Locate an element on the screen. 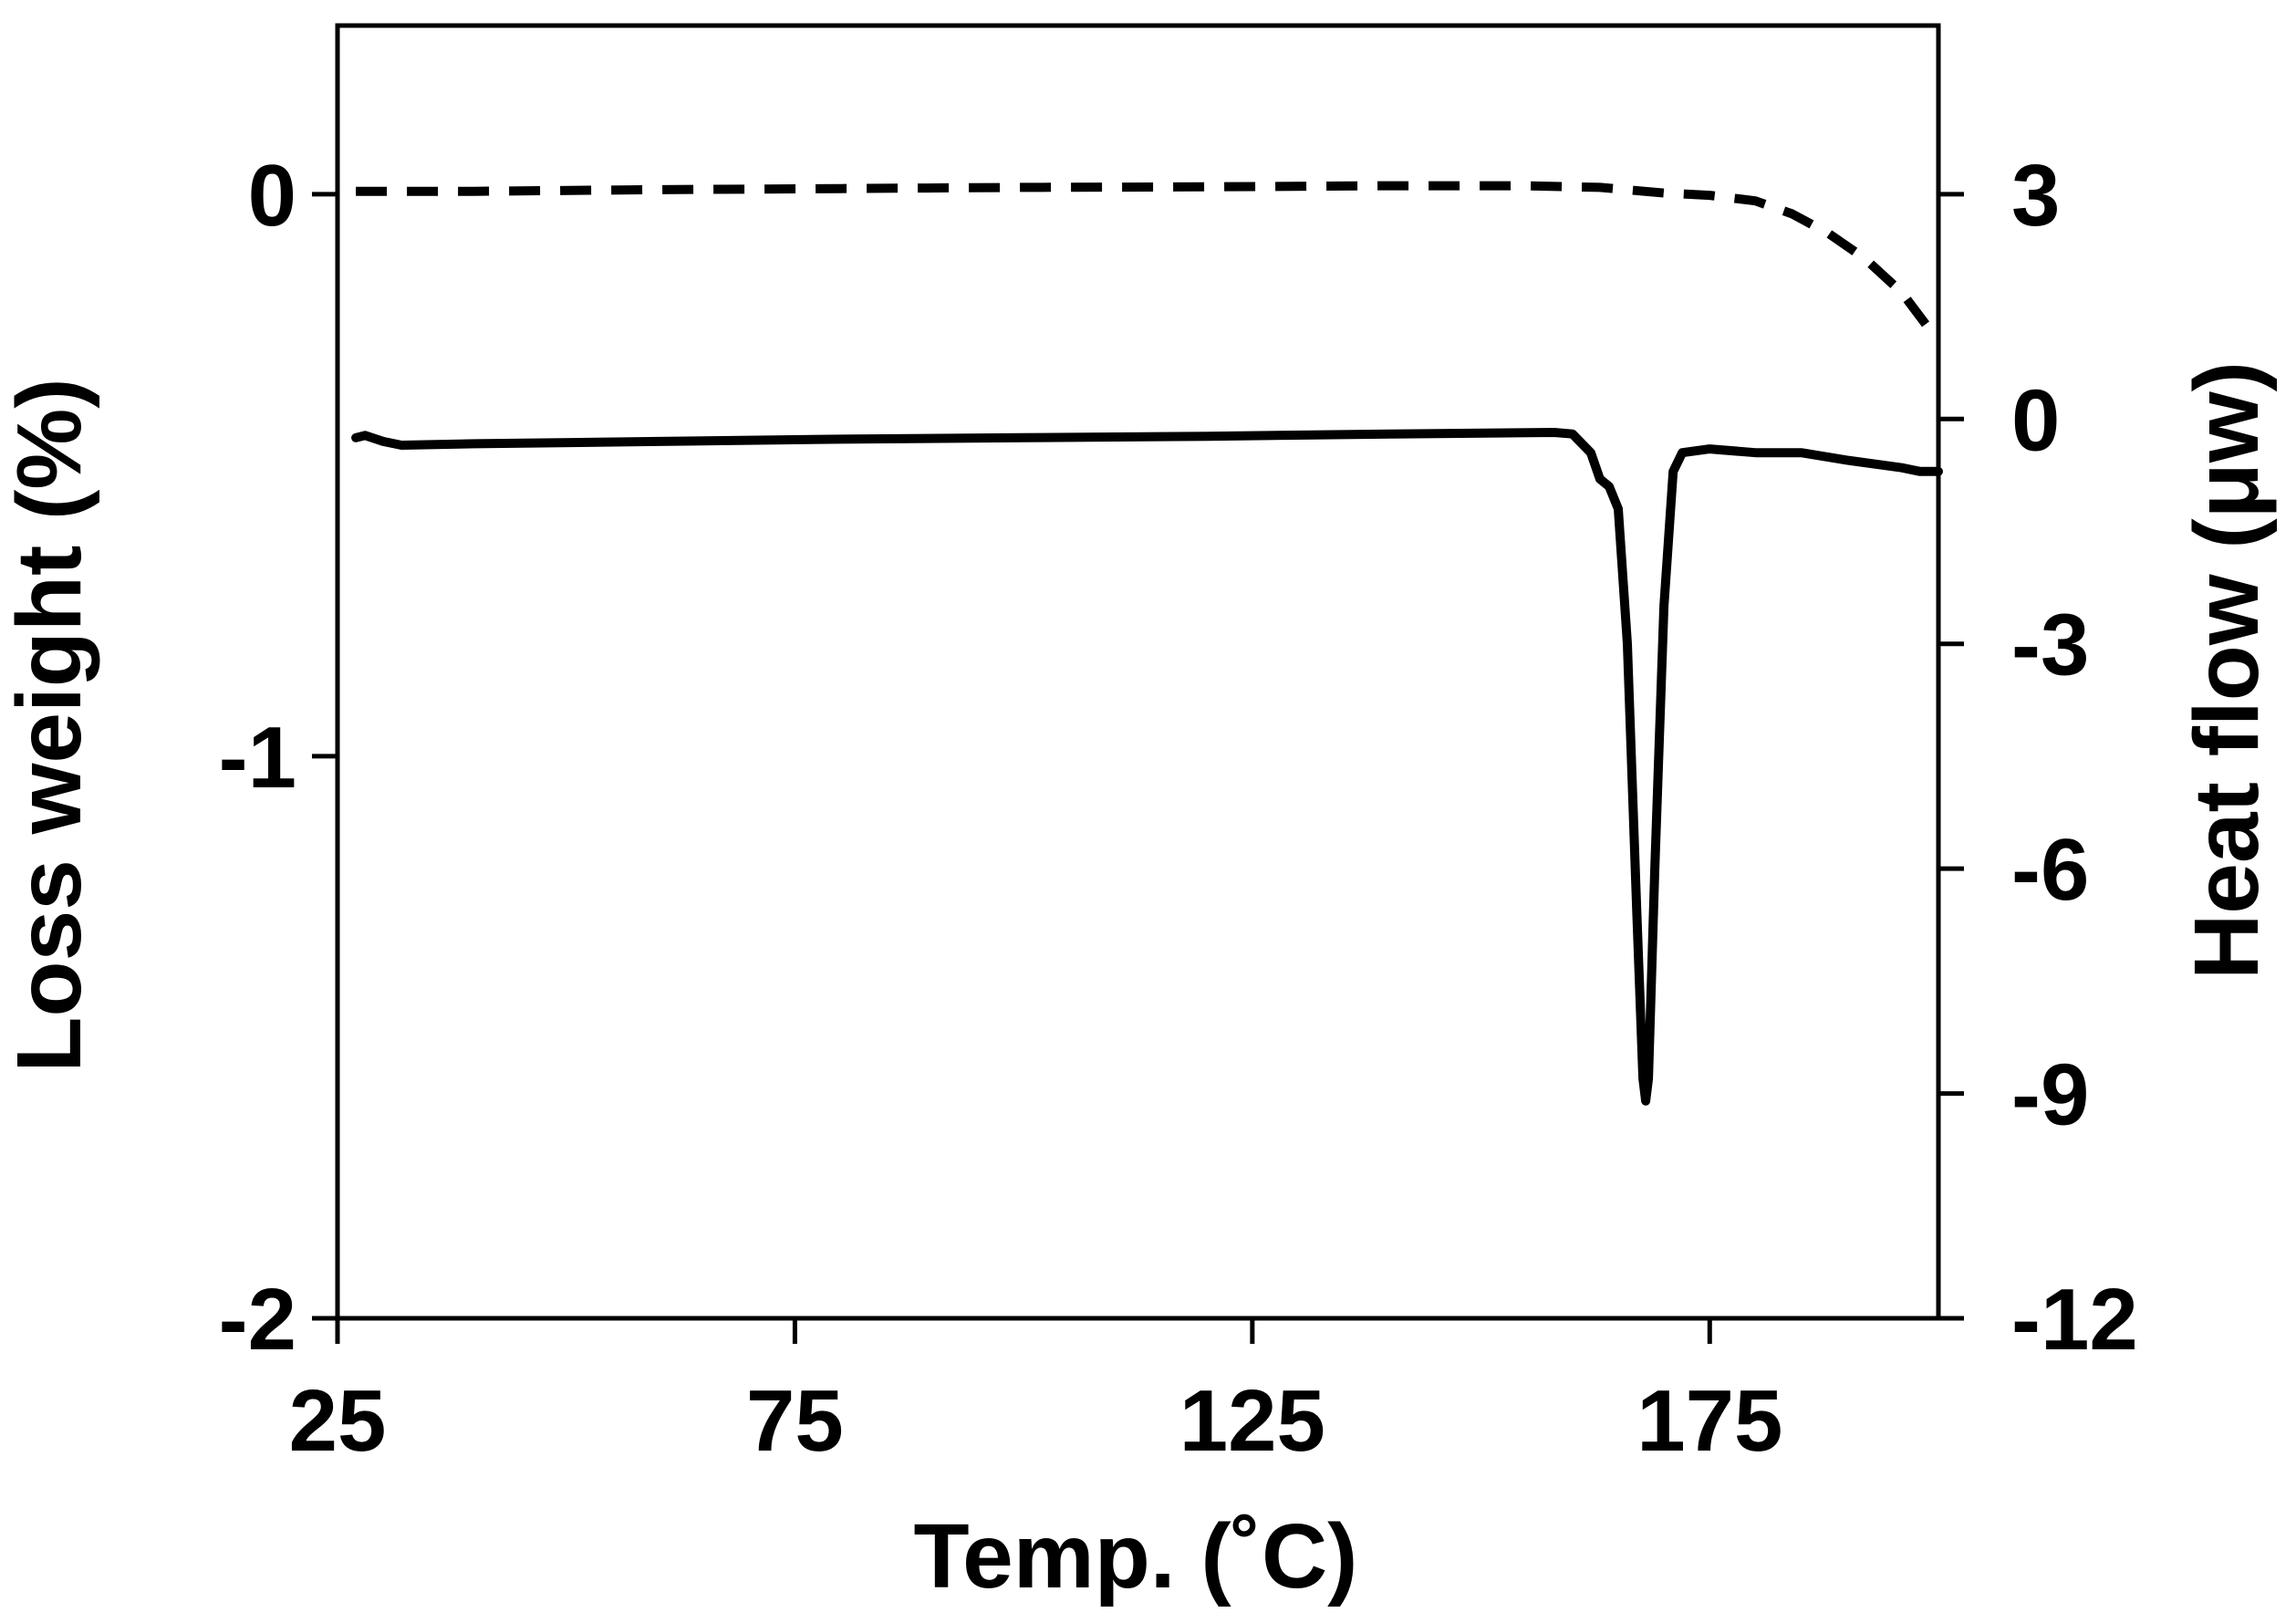 The width and height of the screenshot is (2296, 1623). right-y-tick-label: 0 is located at coordinates (2035, 420).